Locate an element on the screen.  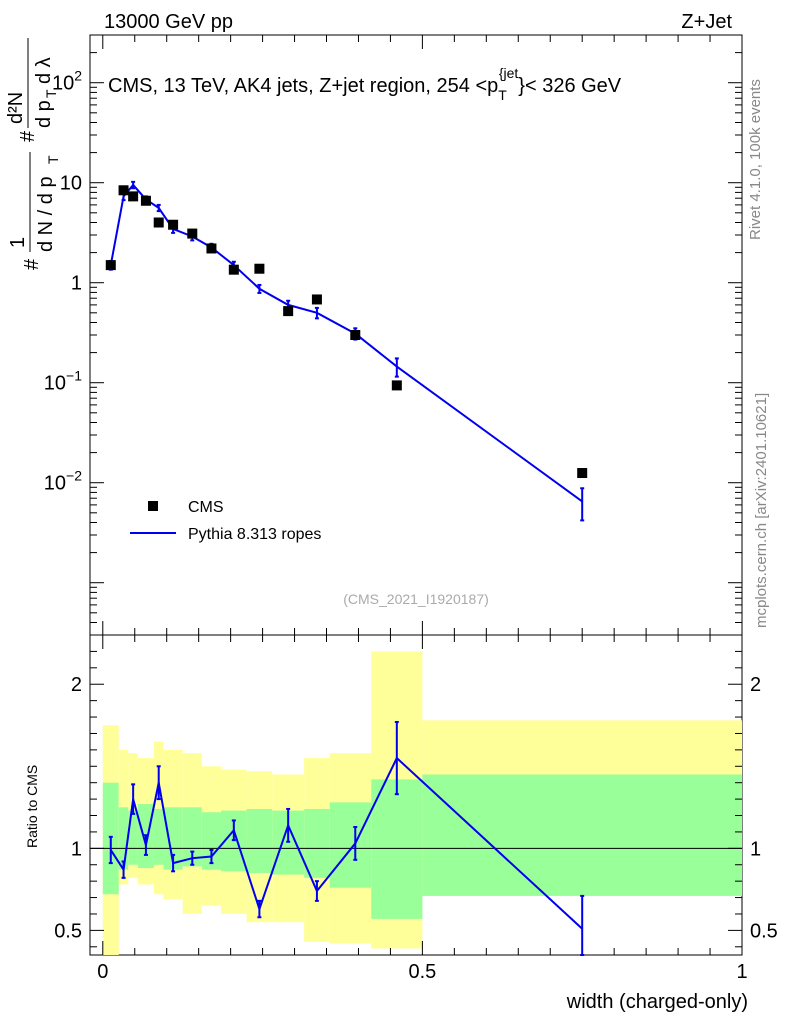
main-ytick-label-2: 1 is located at coordinates (76, 284).